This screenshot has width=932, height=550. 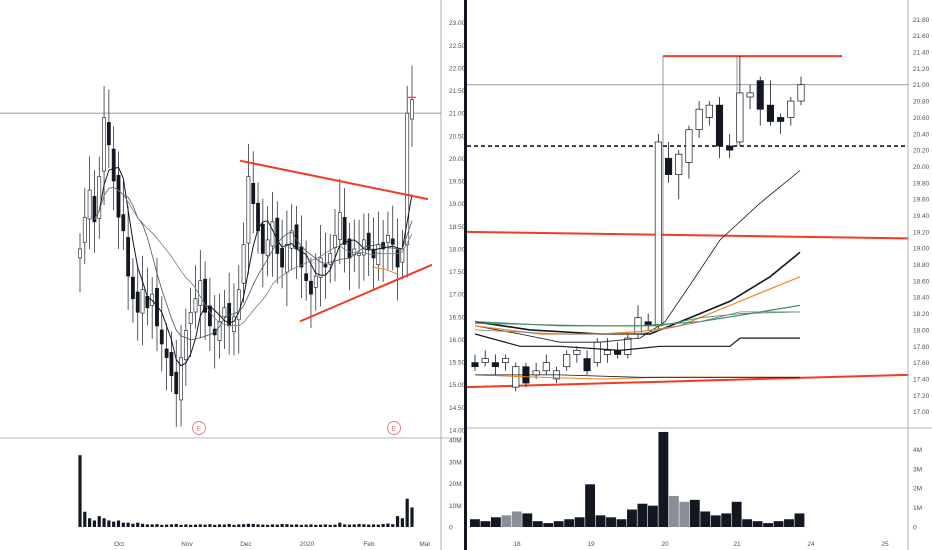 I want to click on right-y-tick-label: 17.60, so click(x=921, y=363).